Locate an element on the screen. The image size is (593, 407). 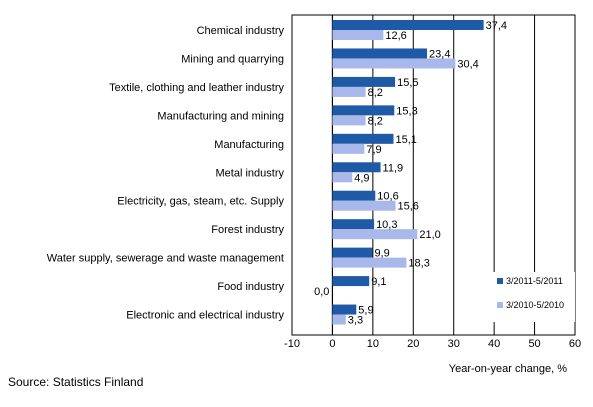
x-tick-label: -10 is located at coordinates (292, 344).